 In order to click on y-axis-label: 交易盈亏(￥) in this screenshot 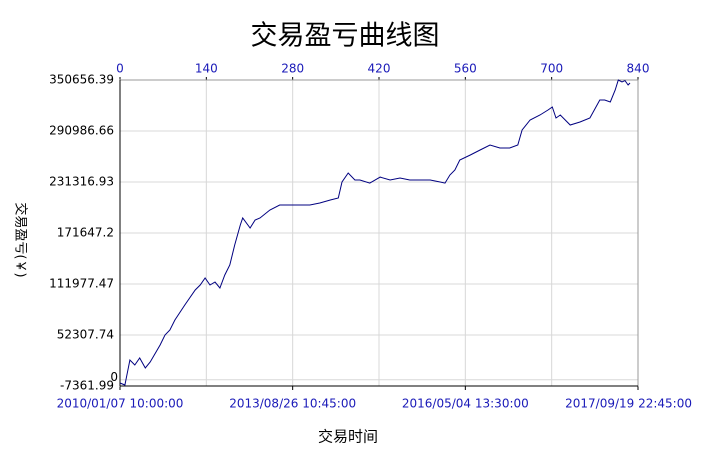, I will do `click(21, 239)`.